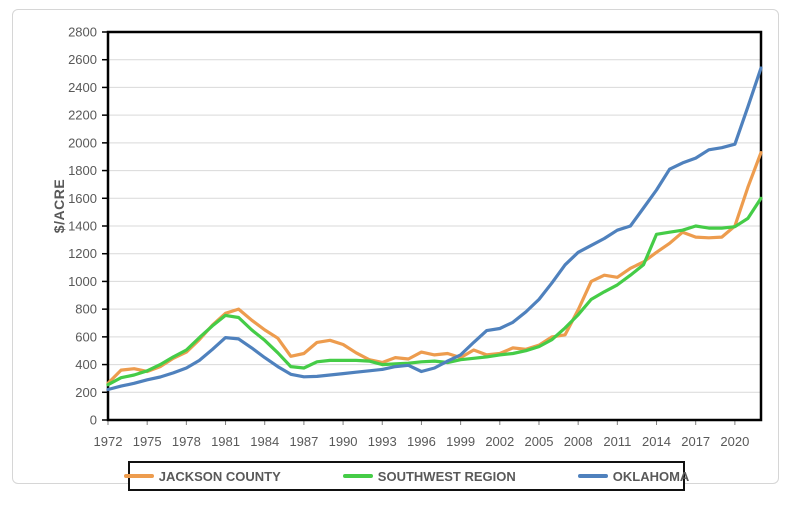 This screenshot has width=790, height=506. I want to click on x-tick-label: 1984, so click(264, 441).